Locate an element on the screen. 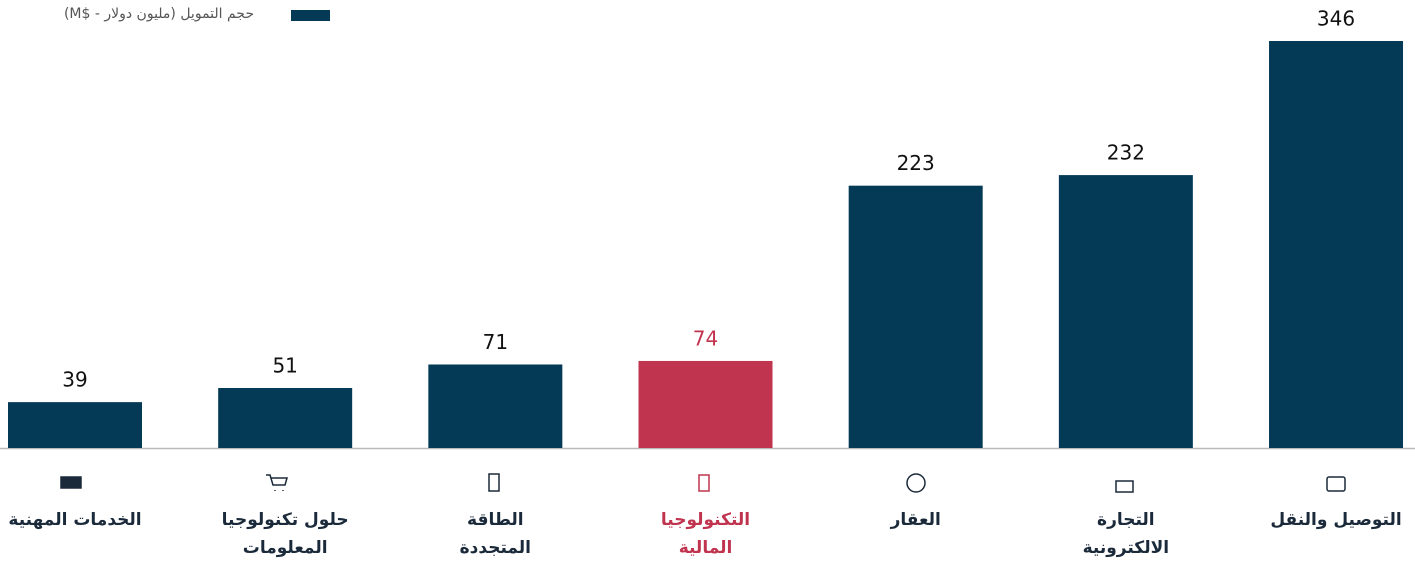  icon-briefcase is located at coordinates (1336, 484).